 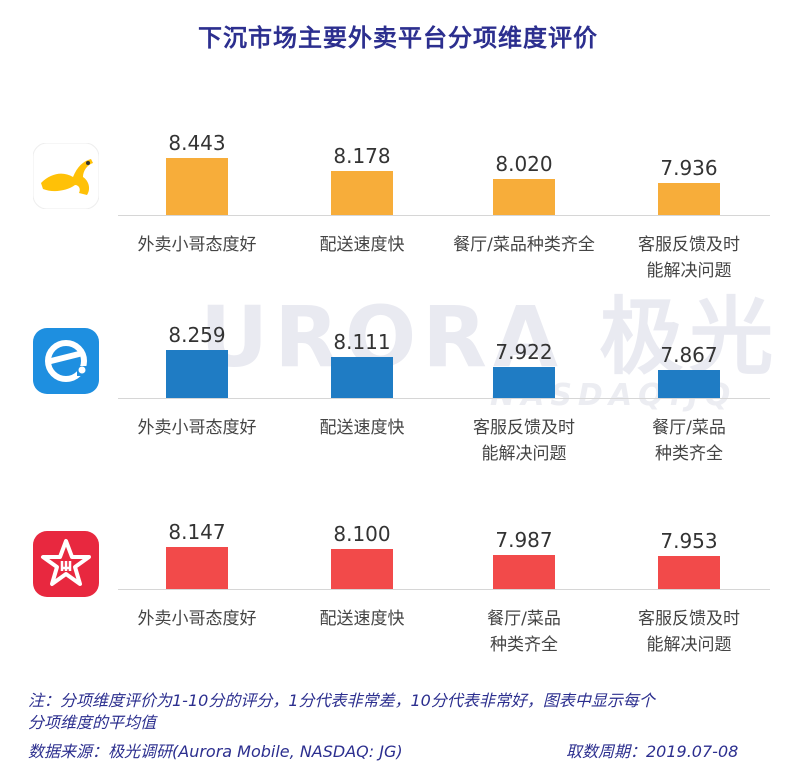 What do you see at coordinates (524, 352) in the screenshot?
I see `data-label: 7.922` at bounding box center [524, 352].